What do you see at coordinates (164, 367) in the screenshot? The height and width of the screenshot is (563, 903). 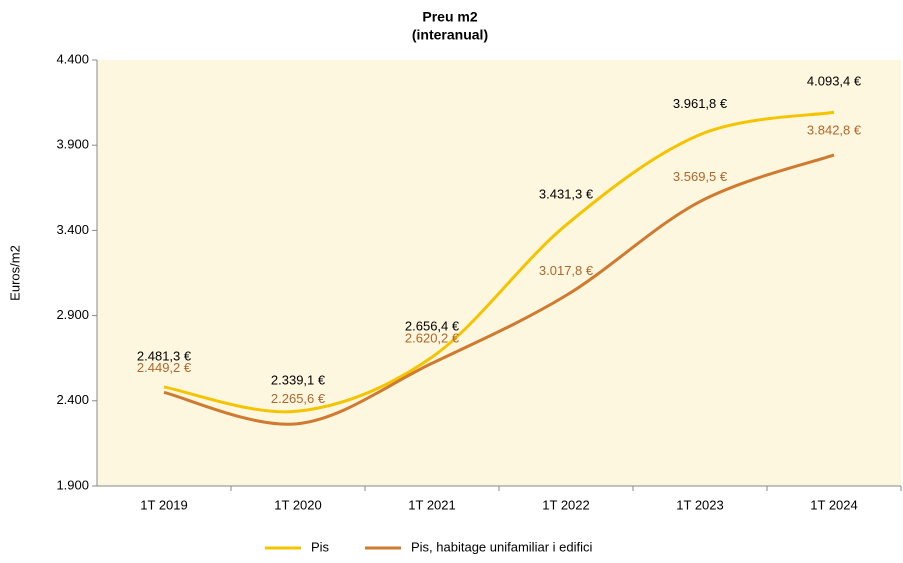 I see `data-label: 2.449,2 €` at bounding box center [164, 367].